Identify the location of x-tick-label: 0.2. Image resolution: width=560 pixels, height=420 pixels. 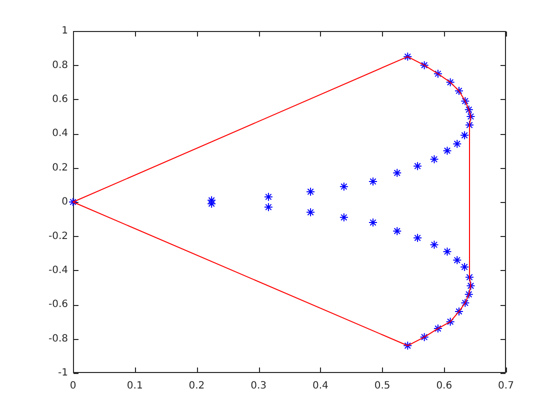
(196, 386).